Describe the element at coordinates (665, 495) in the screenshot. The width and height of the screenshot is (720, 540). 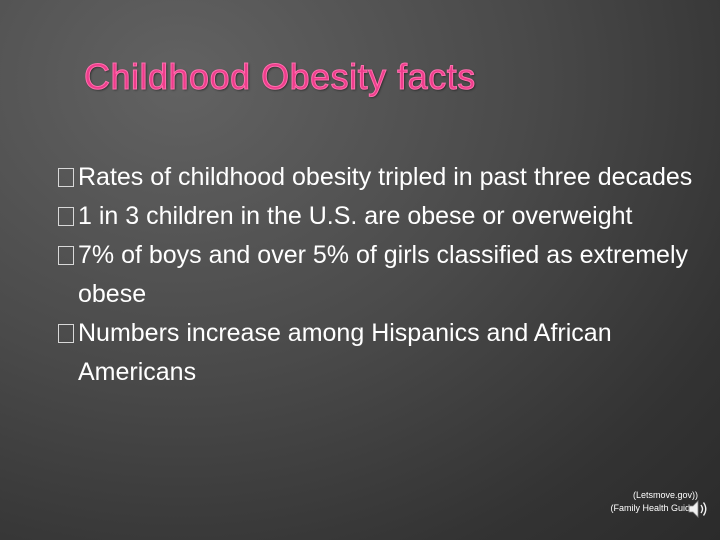
I see `source-citation: (Letsmove.gov))` at that location.